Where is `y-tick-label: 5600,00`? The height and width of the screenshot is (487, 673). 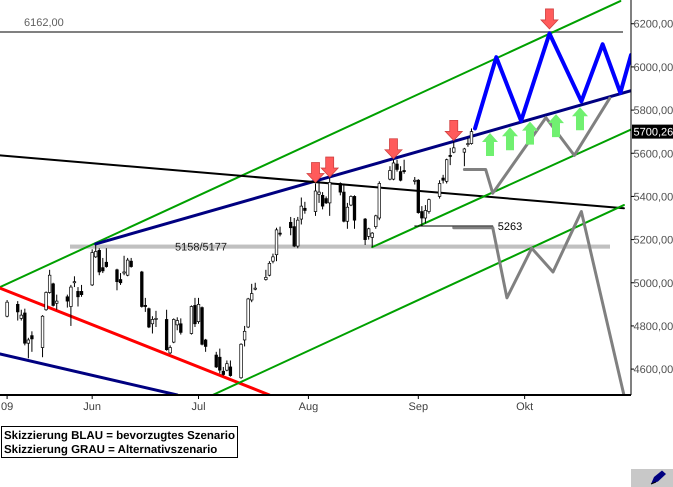
y-tick-label: 5600,00 is located at coordinates (653, 154).